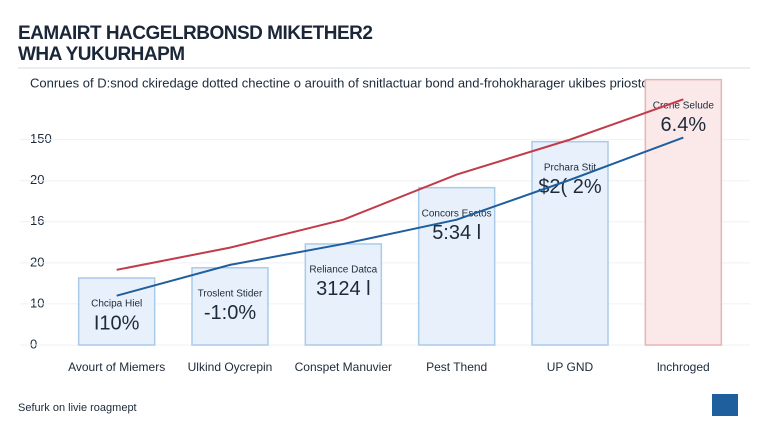 This screenshot has width=768, height=432. Describe the element at coordinates (456, 367) in the screenshot. I see `x-tick-label: Pest Thend` at that location.